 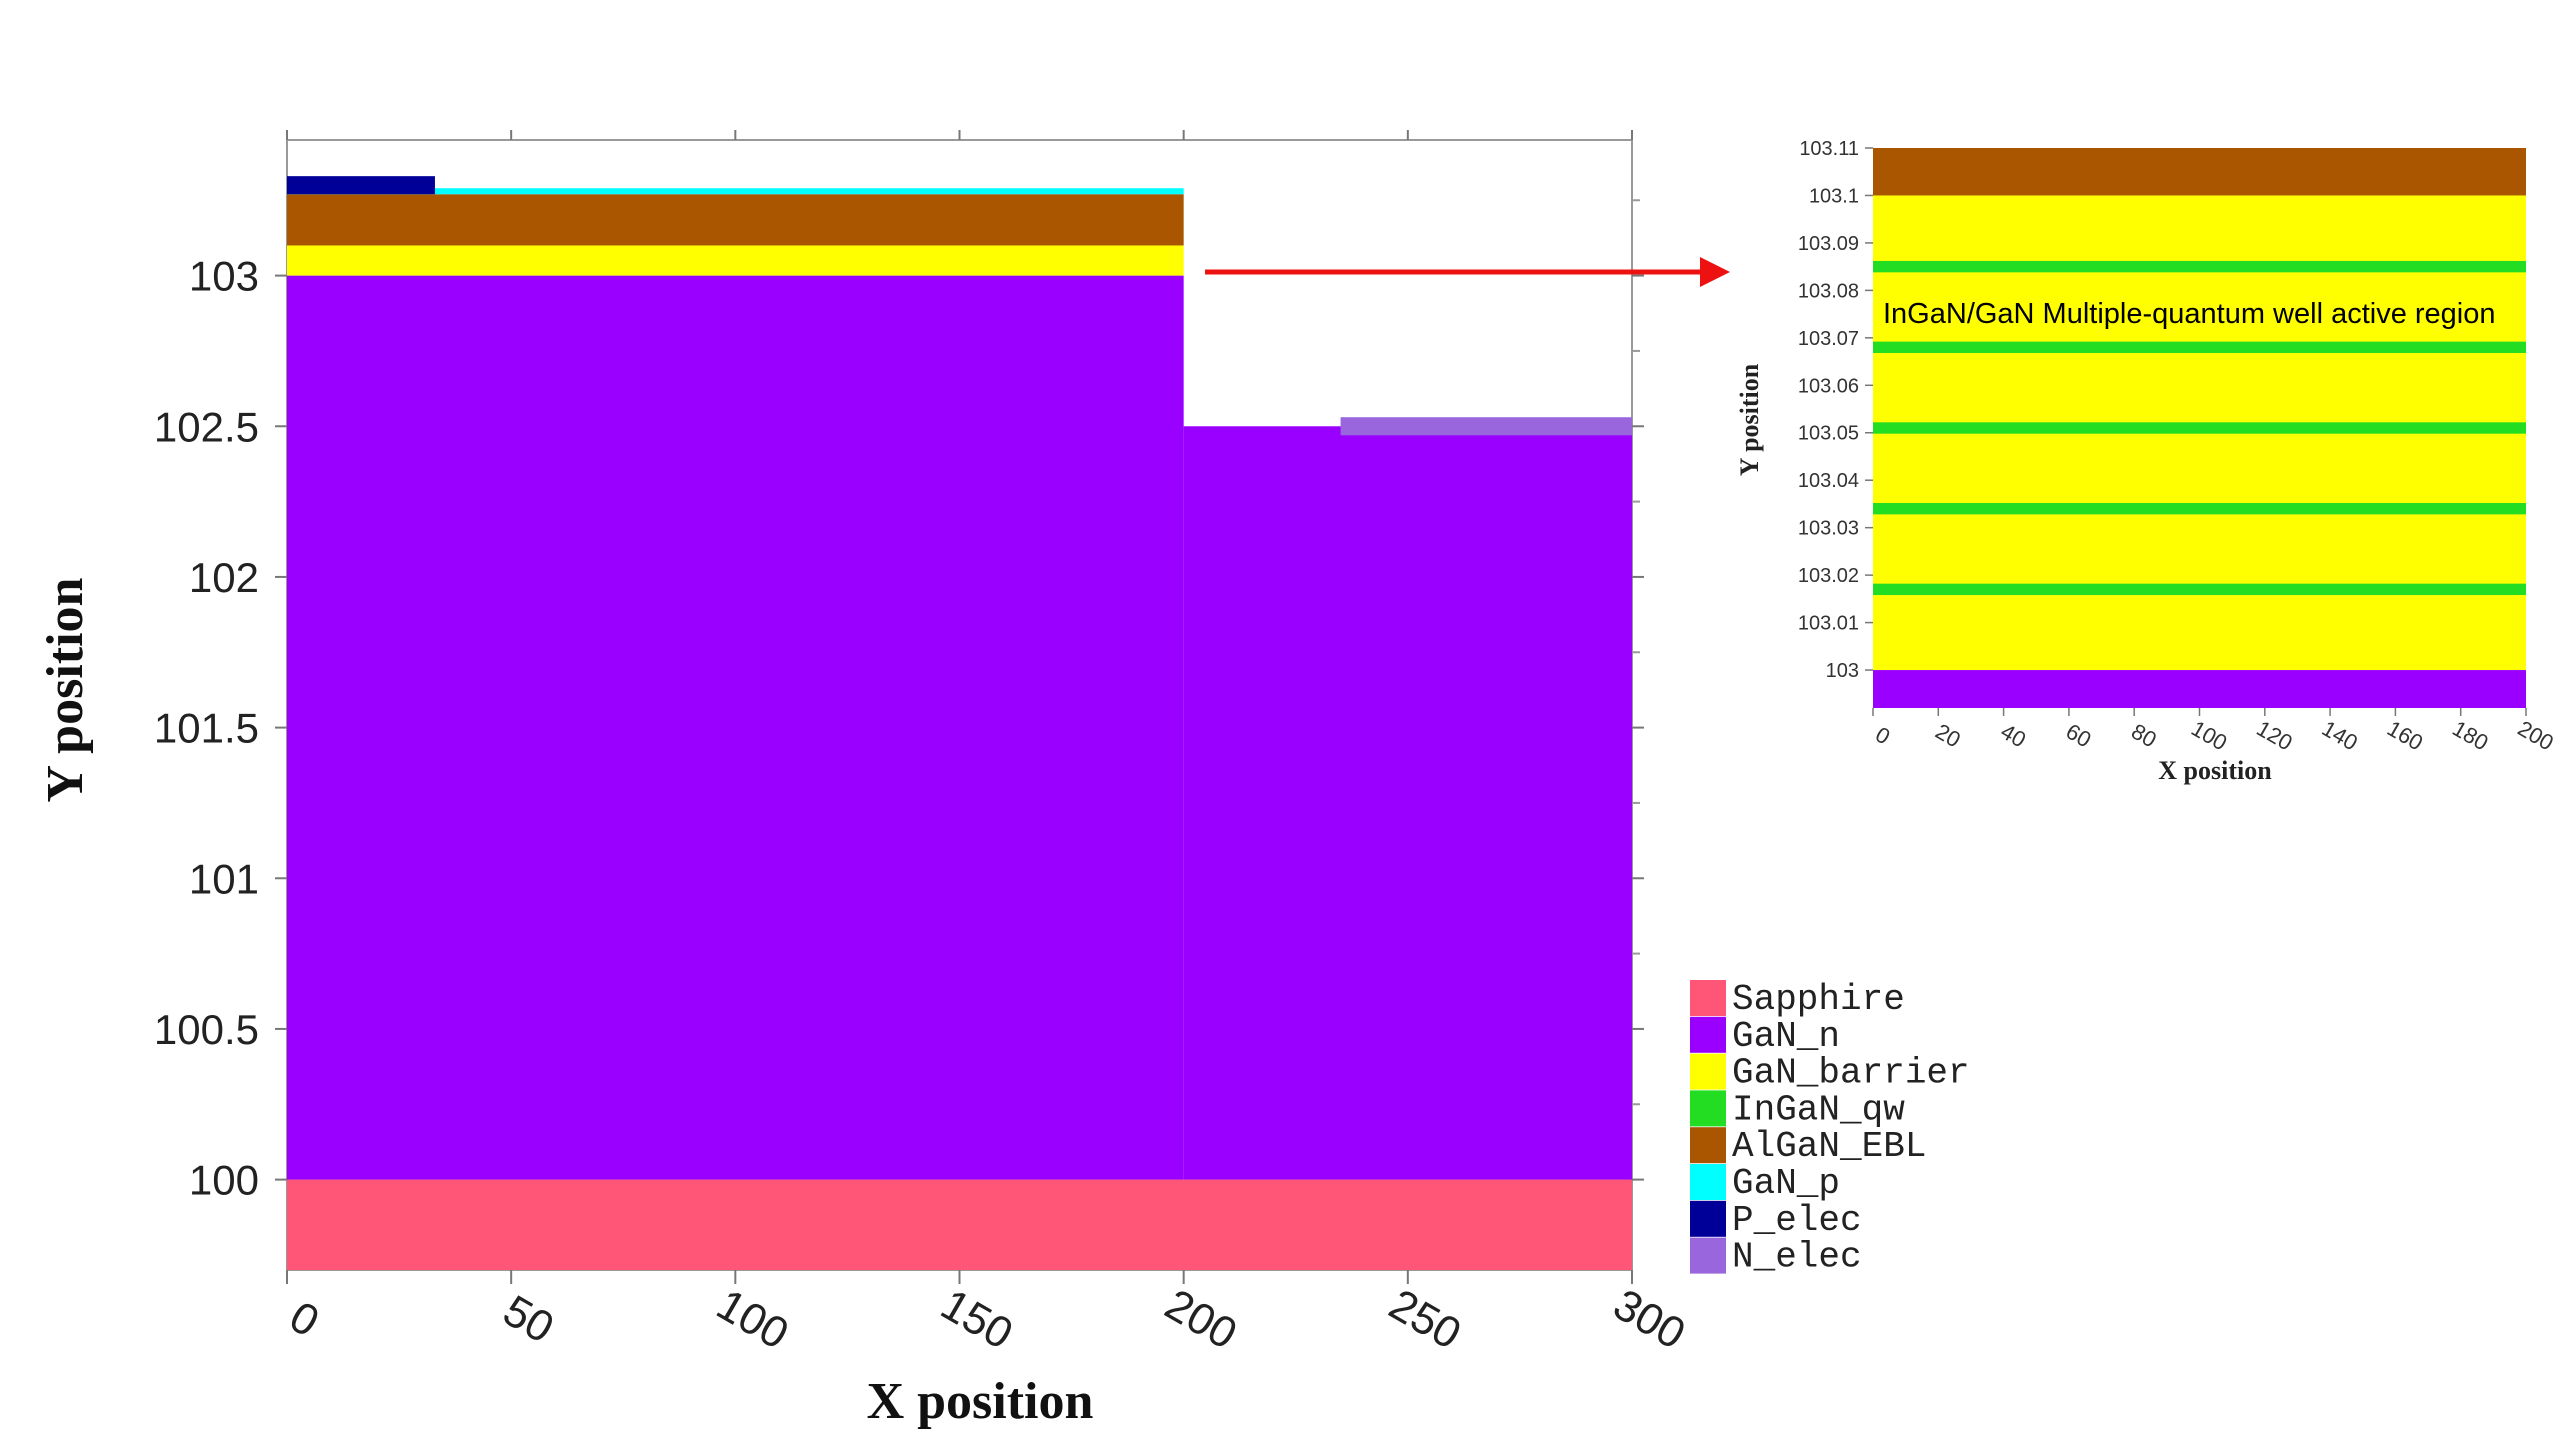 I want to click on inset-x-tick-label-200: 200, so click(x=2536, y=735).